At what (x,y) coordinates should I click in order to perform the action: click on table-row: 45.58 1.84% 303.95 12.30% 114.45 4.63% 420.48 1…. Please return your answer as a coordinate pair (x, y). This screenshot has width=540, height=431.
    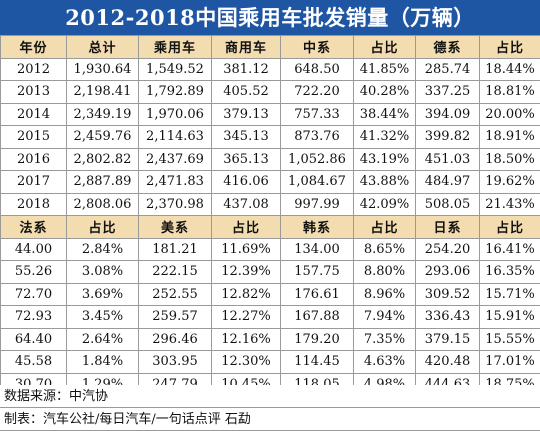
    Looking at the image, I should click on (270, 362).